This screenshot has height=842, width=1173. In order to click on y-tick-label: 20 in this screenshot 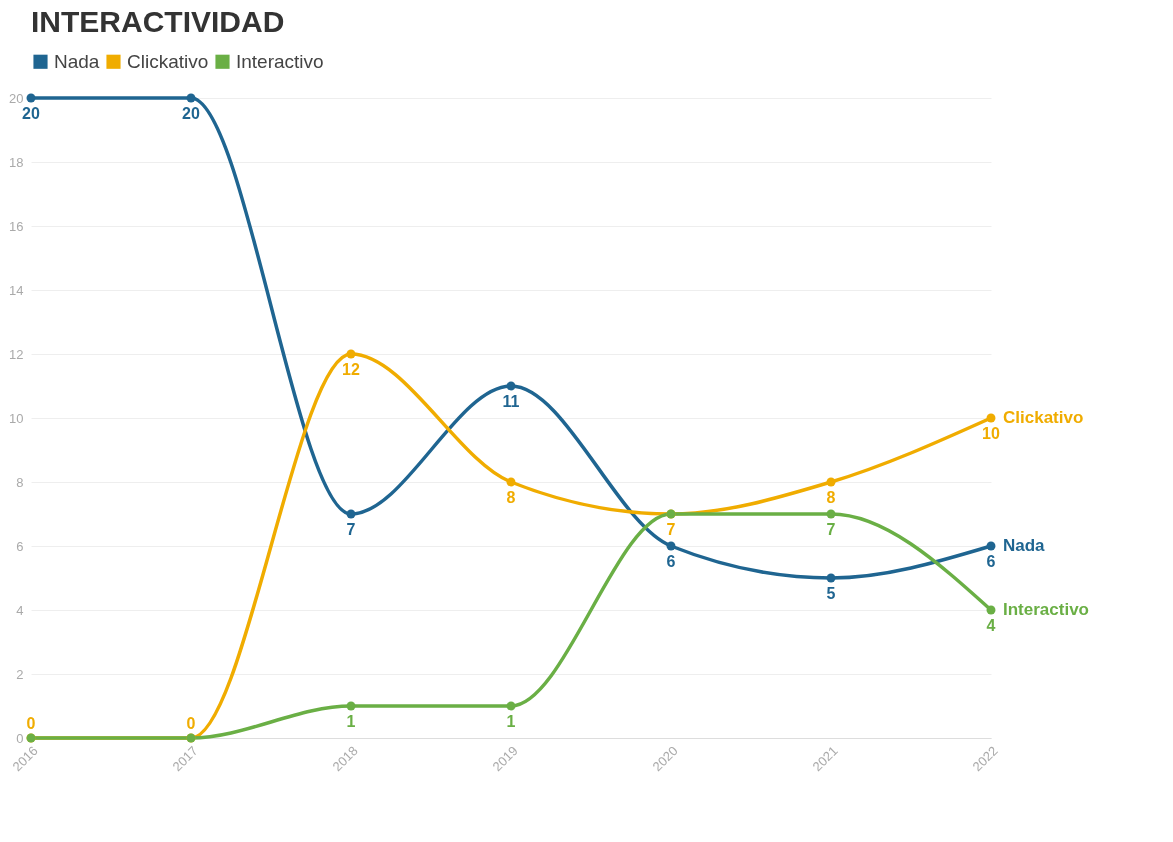, I will do `click(16, 98)`.